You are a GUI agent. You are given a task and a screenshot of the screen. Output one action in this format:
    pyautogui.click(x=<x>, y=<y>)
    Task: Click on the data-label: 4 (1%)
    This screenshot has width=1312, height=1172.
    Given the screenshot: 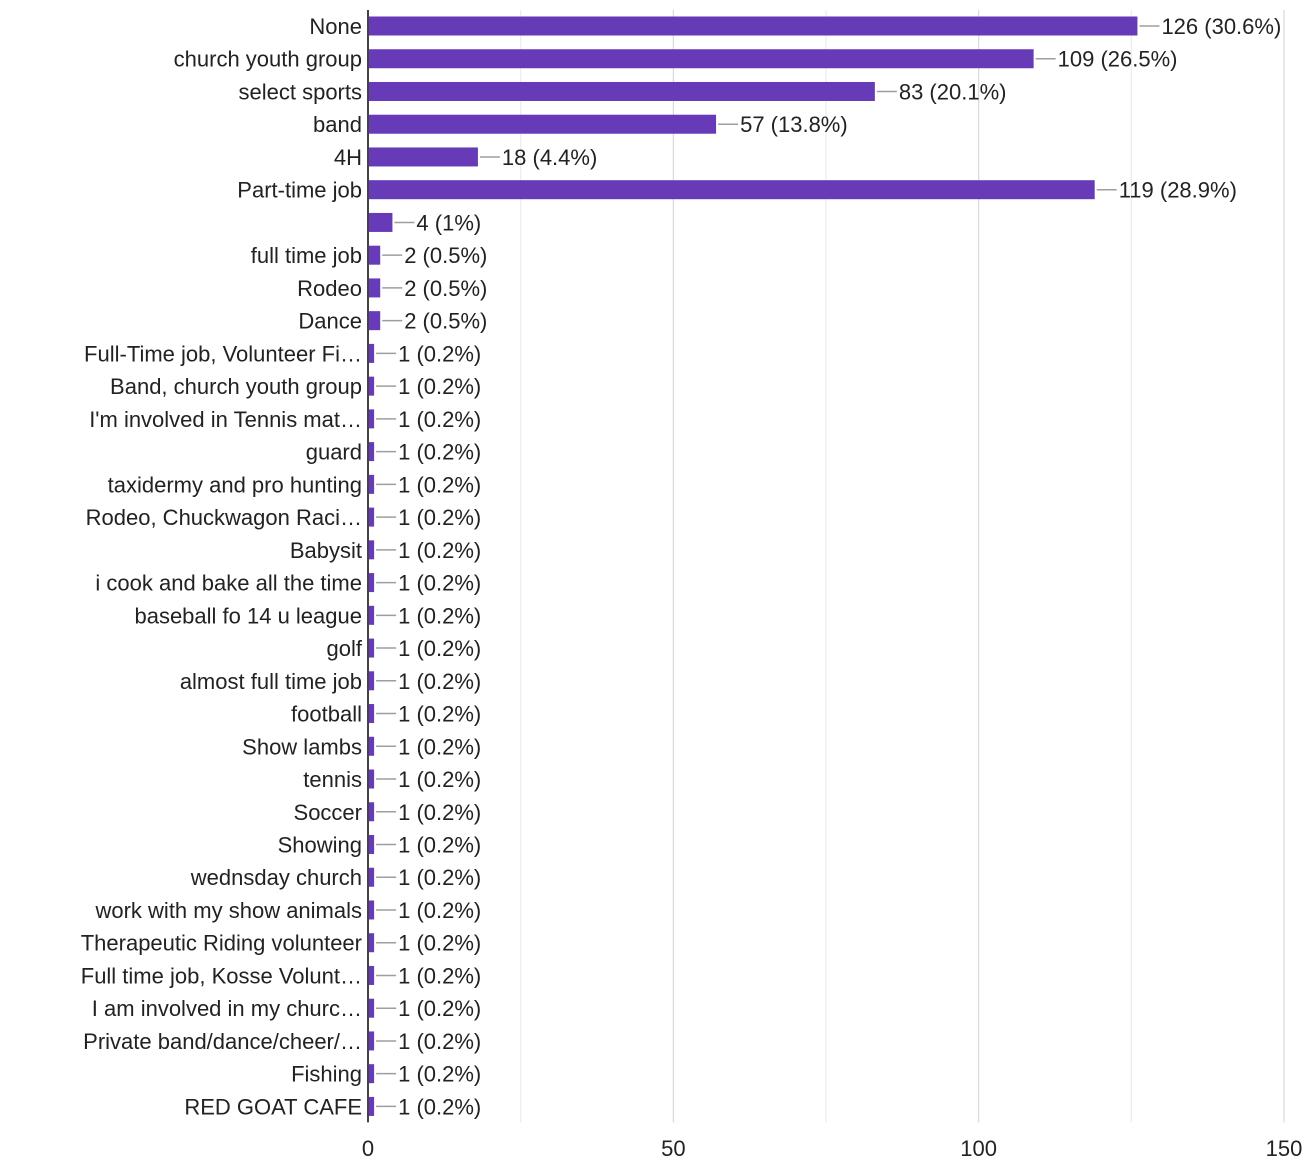 What is the action you would take?
    pyautogui.click(x=448, y=222)
    